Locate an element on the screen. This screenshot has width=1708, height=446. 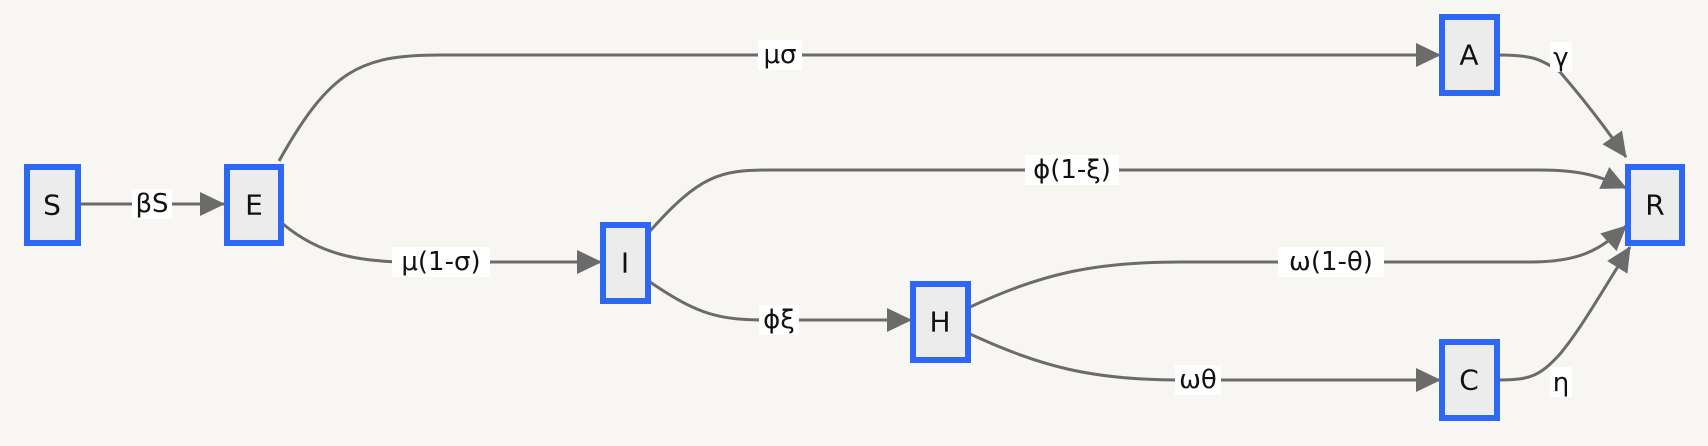
edge-label-h-c: ωθ is located at coordinates (1198, 380).